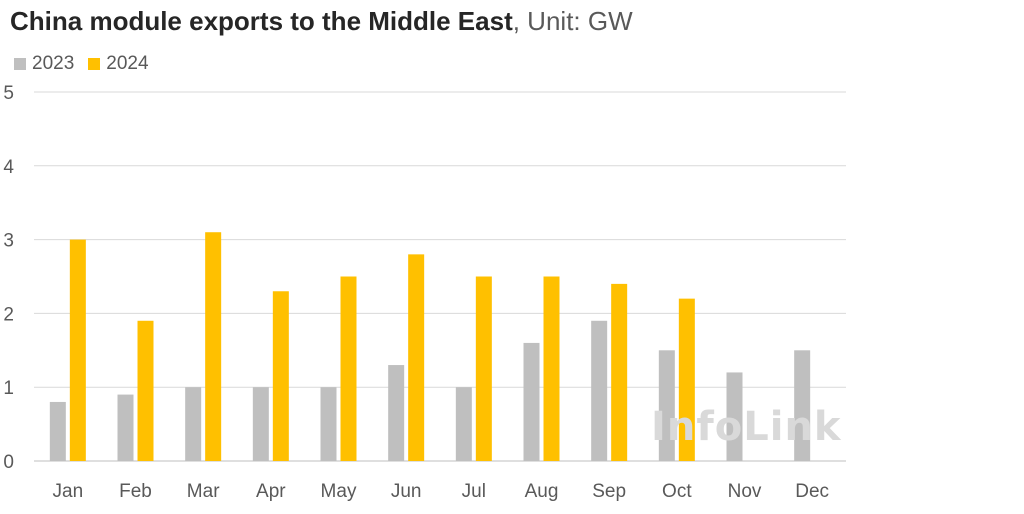 This screenshot has width=1024, height=514. I want to click on bar-2024-mar, so click(213, 346).